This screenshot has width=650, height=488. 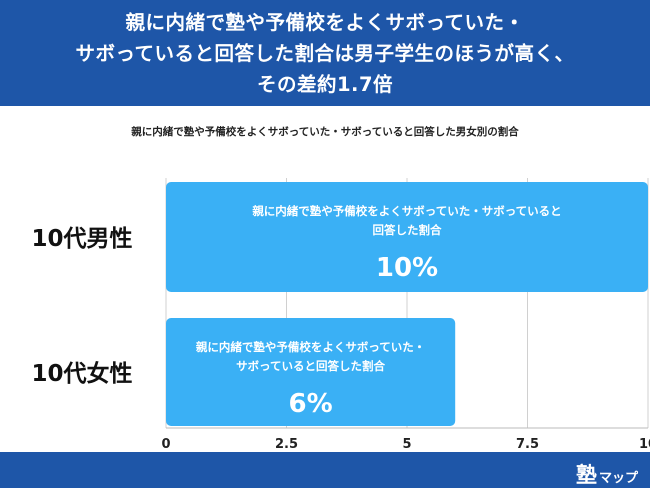 What do you see at coordinates (644, 444) in the screenshot?
I see `x-tick-label: 10` at bounding box center [644, 444].